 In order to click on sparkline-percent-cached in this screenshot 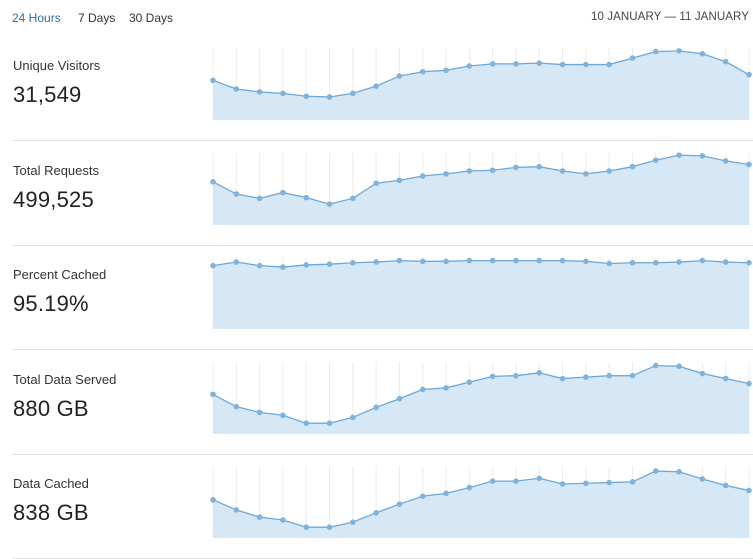, I will do `click(480, 292)`.